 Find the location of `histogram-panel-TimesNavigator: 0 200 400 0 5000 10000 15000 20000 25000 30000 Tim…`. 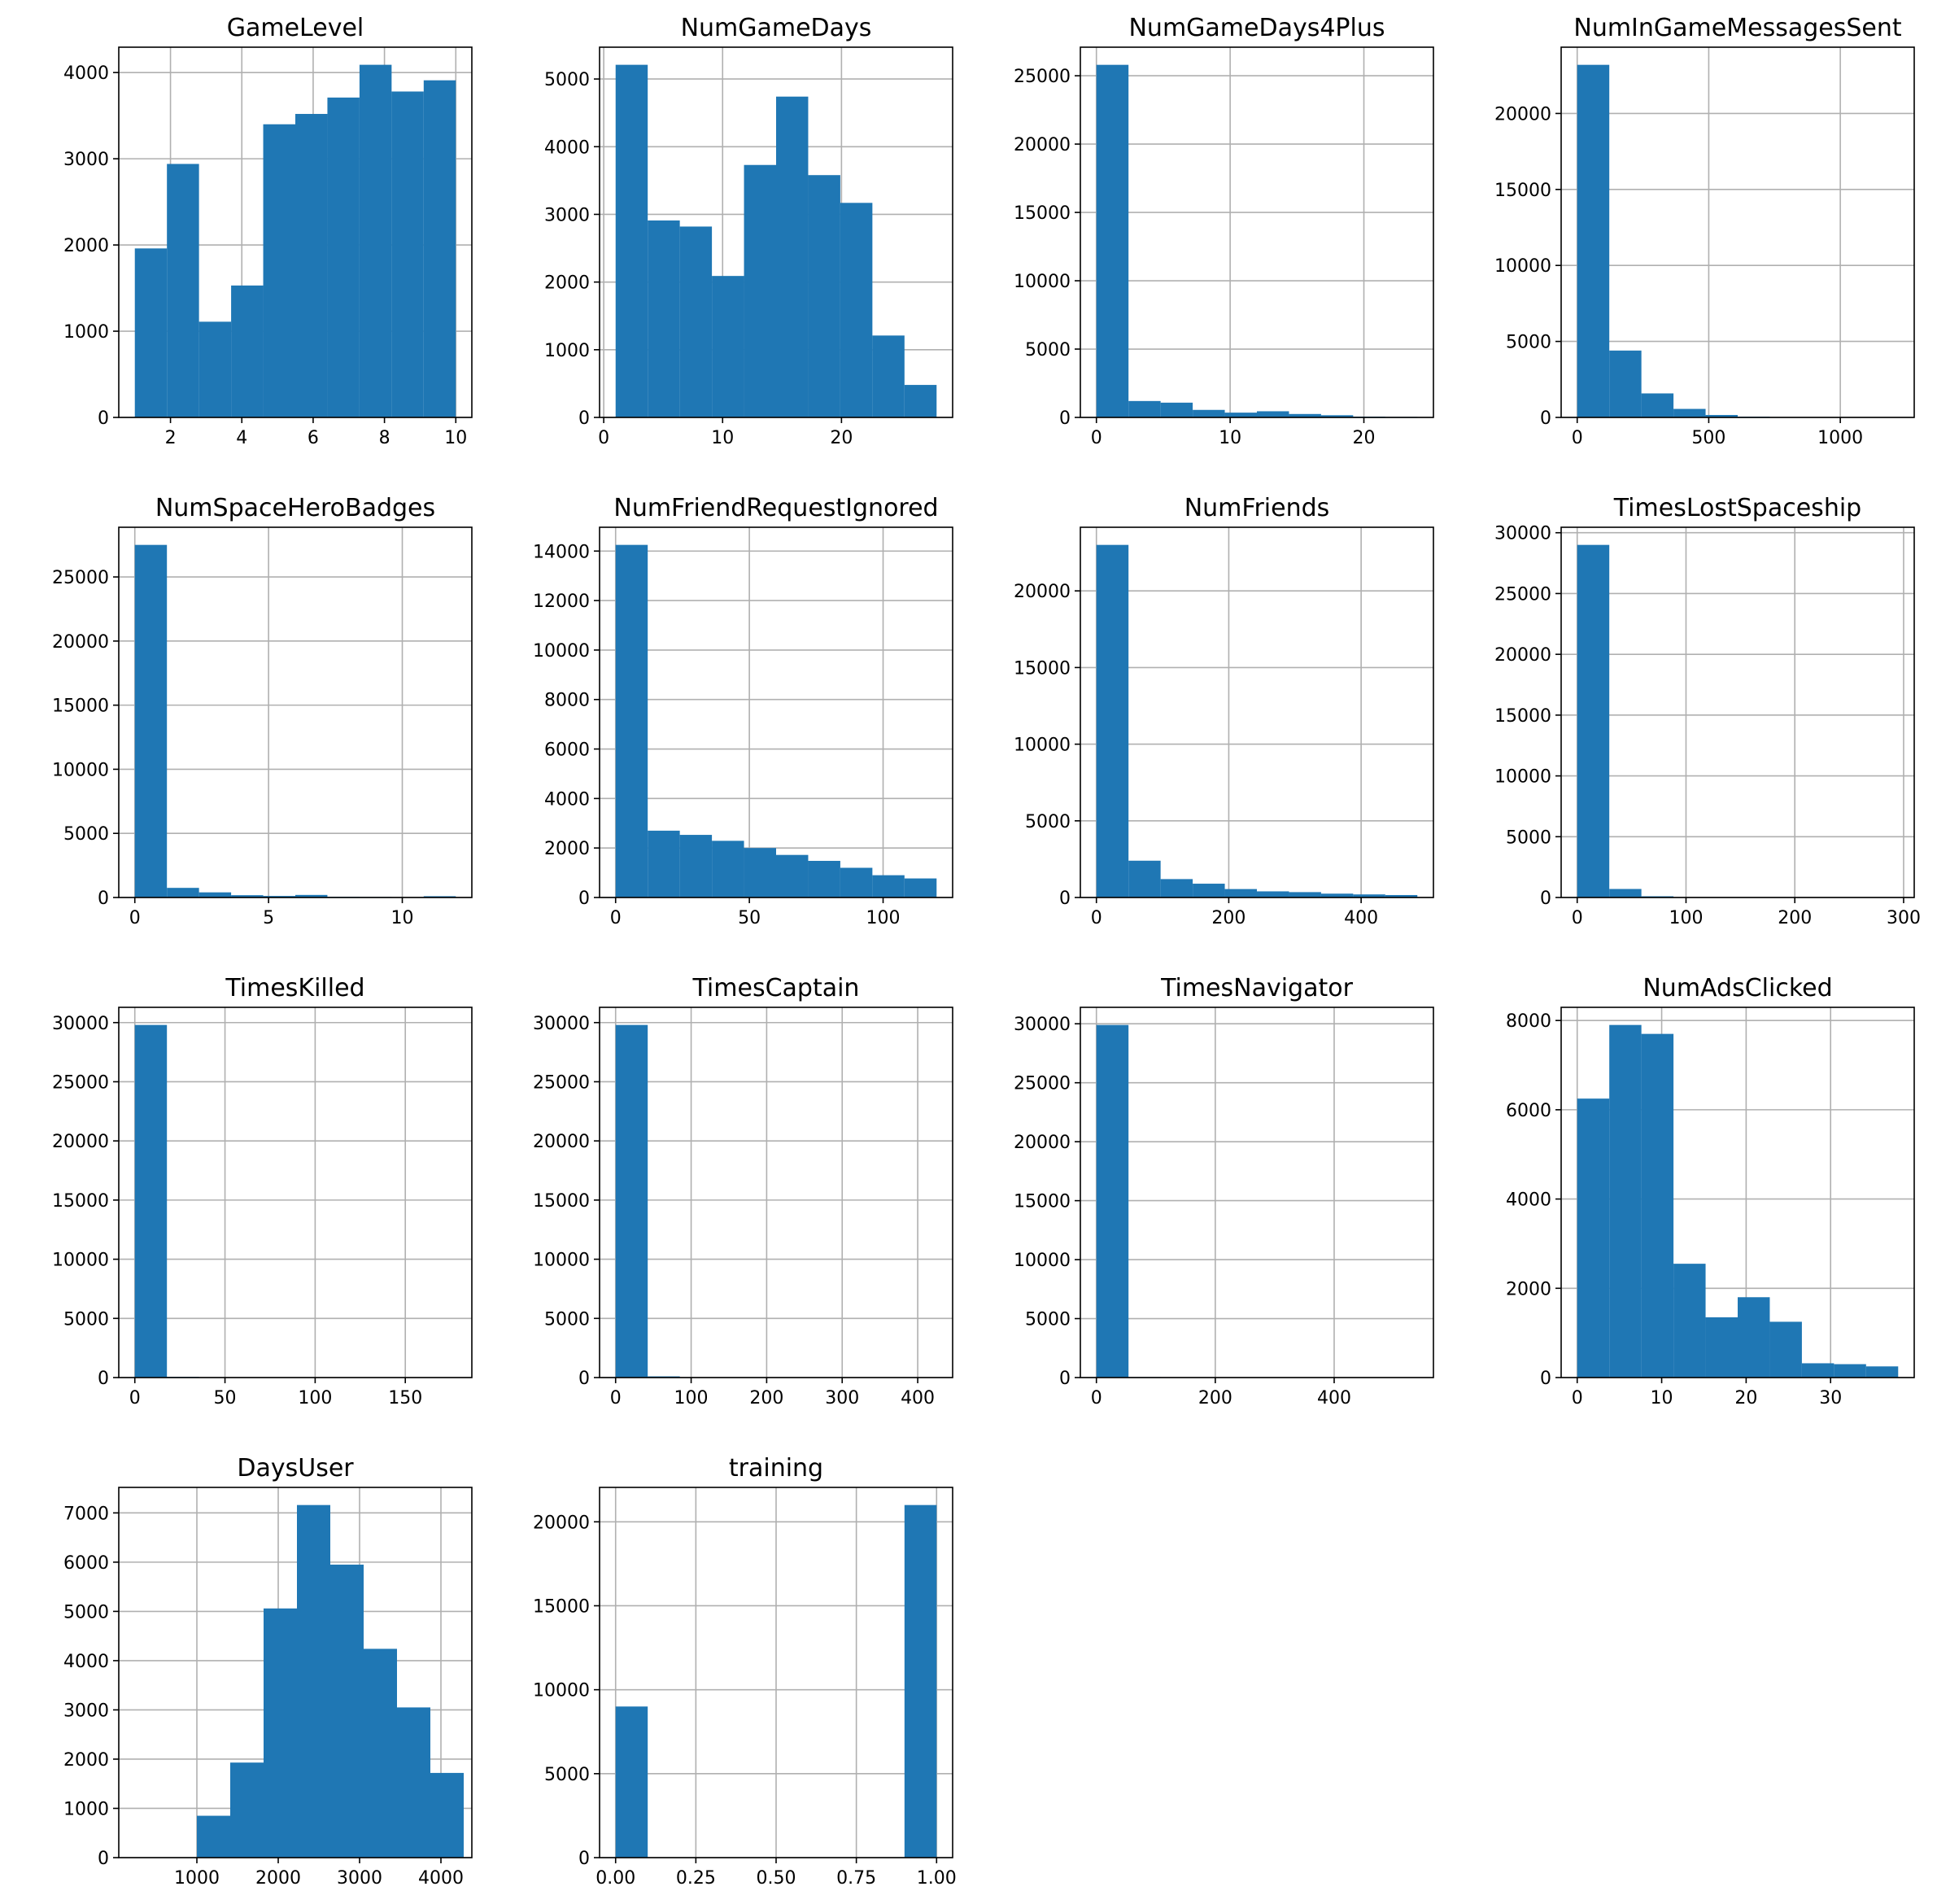

histogram-panel-TimesNavigator: 0 200 400 0 5000 10000 15000 20000 25000 30000 Tim… is located at coordinates (1224, 1191).